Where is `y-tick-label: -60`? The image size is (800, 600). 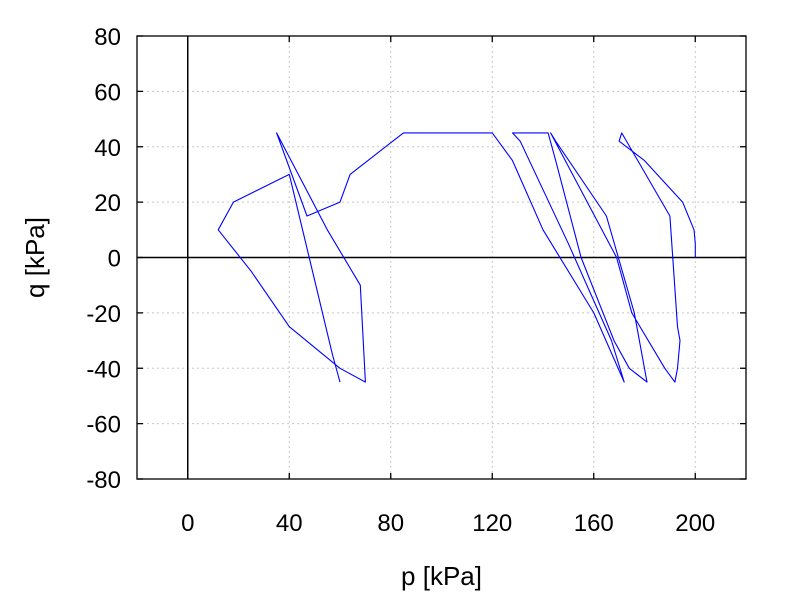
y-tick-label: -60 is located at coordinates (103, 425).